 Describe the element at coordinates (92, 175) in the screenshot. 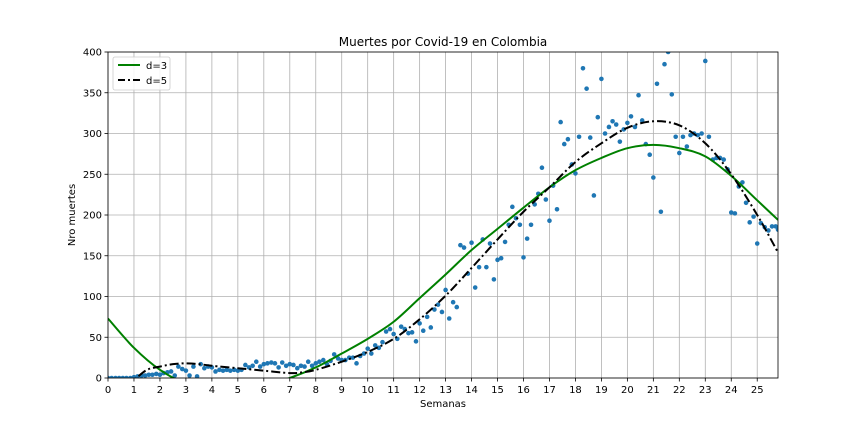

I see `y-tick-label: 250` at that location.